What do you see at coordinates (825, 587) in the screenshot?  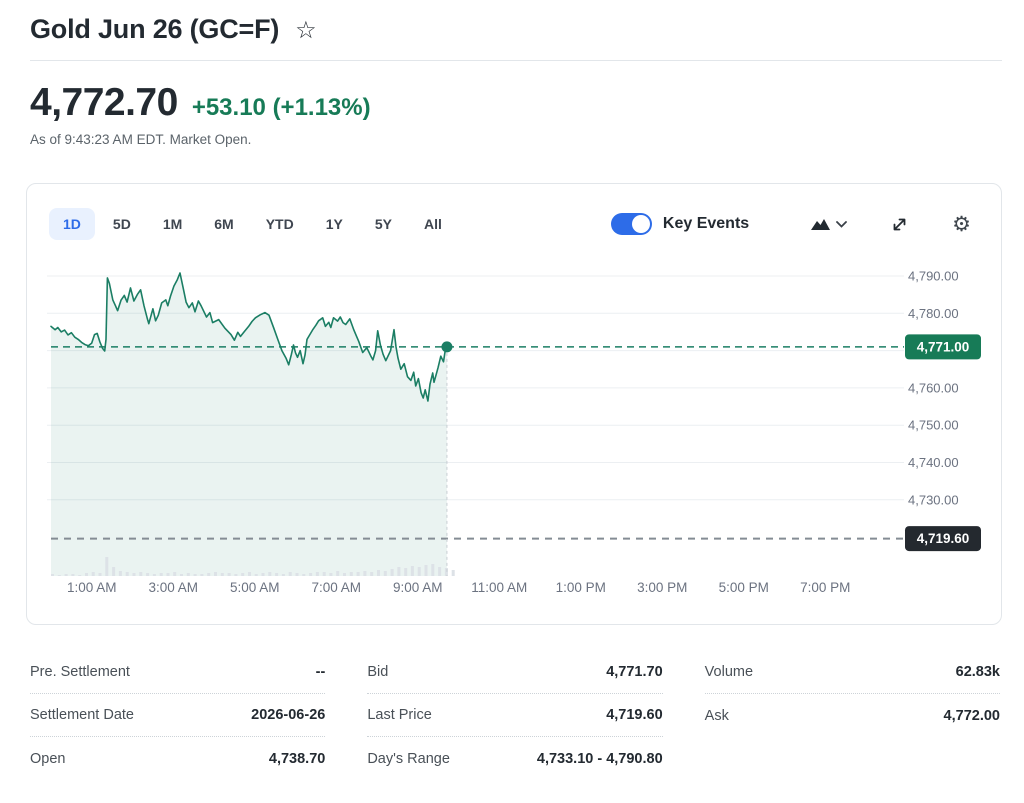 I see `x-axis-label: 7:00 PM` at bounding box center [825, 587].